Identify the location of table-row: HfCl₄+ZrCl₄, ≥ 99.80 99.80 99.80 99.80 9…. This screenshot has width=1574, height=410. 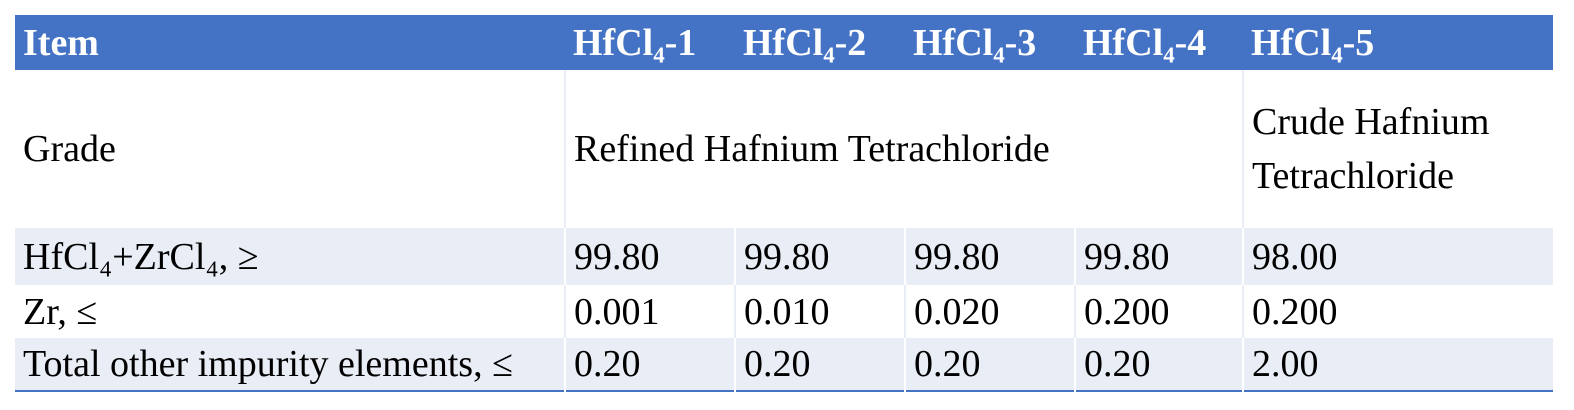
(784, 256).